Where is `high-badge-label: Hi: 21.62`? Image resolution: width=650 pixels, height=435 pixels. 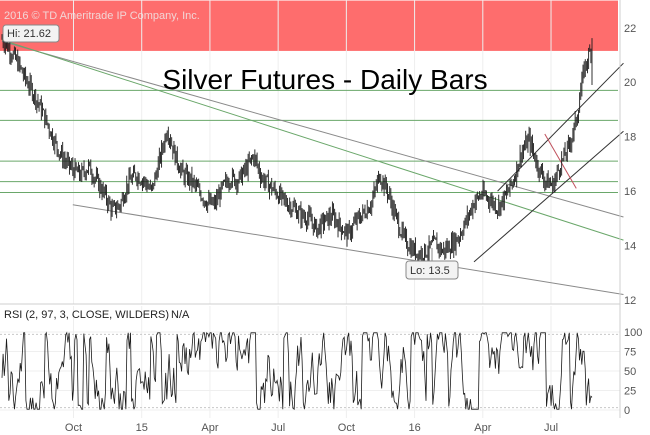 high-badge-label: Hi: 21.62 is located at coordinates (29, 34).